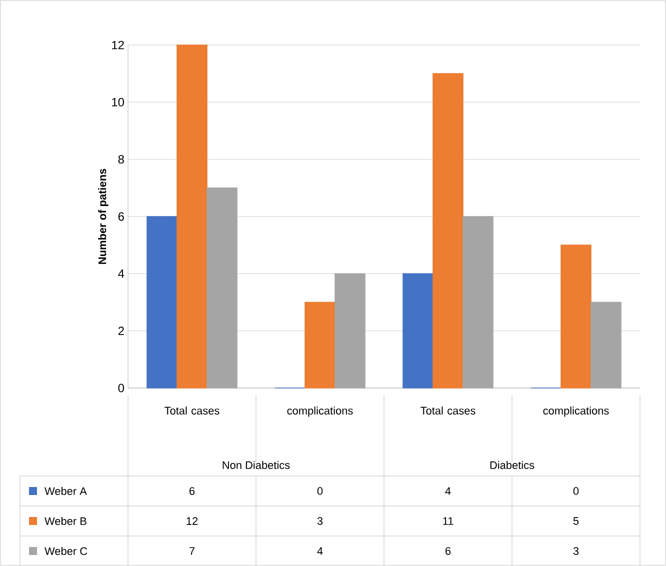  I want to click on text: Non Diabetics, so click(256, 465).